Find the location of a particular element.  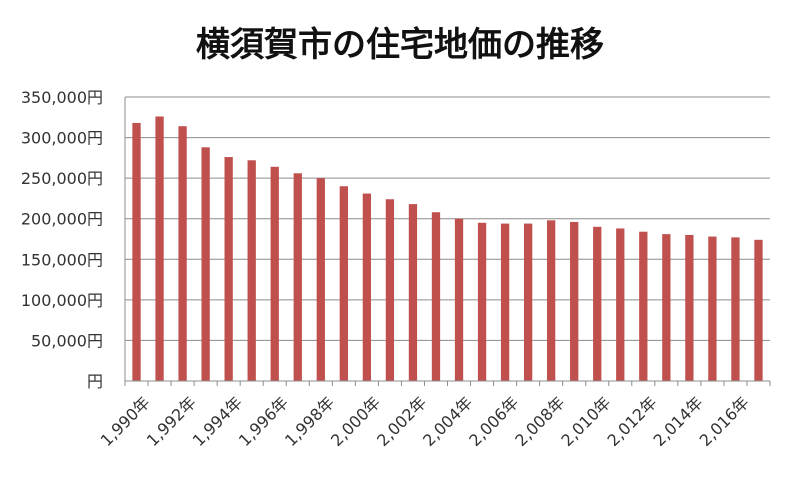

x-tick-label: 2,000年 is located at coordinates (355, 421).